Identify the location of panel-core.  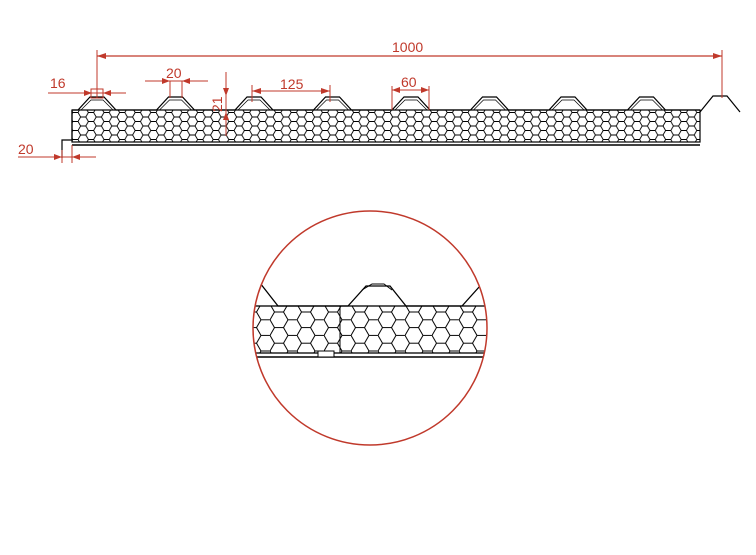
(386, 126).